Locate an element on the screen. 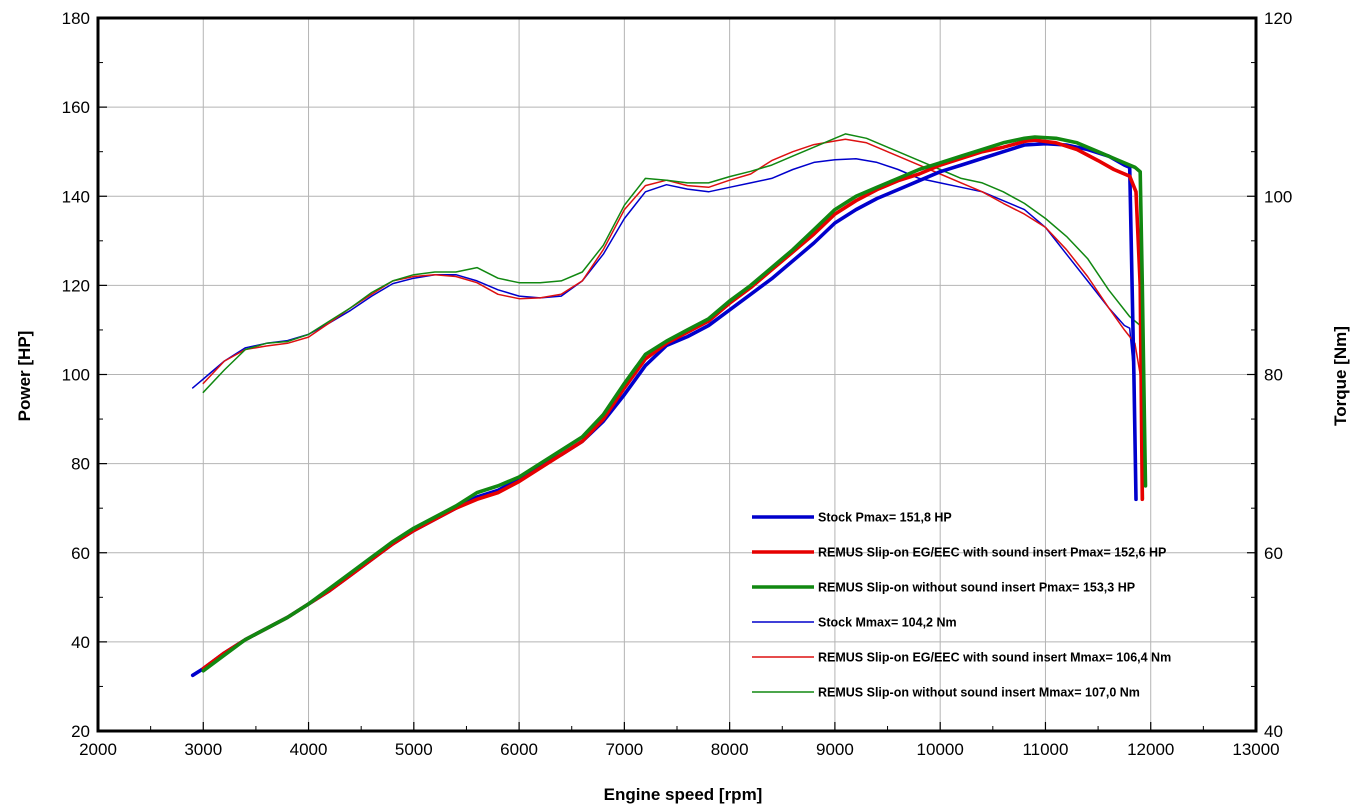 Image resolution: width=1361 pixels, height=808 pixels. x-tick-label: 6000 is located at coordinates (519, 749).